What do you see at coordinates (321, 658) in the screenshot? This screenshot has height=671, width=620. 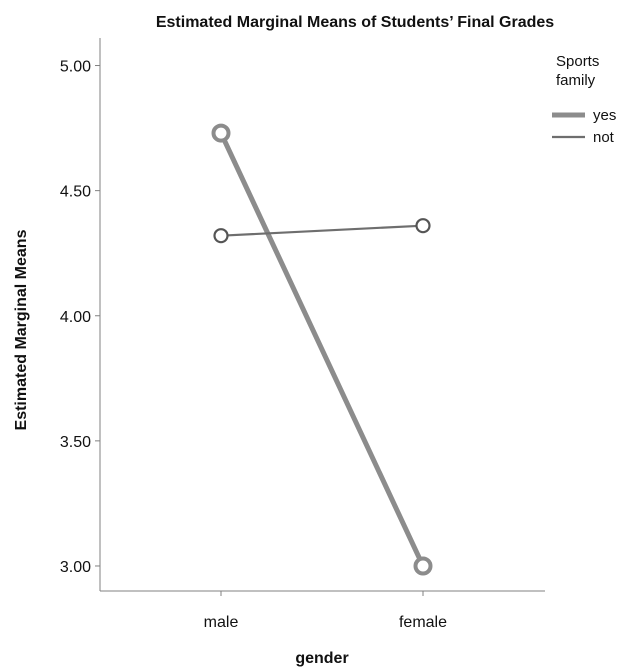 I see `x-axis-title: gender` at bounding box center [321, 658].